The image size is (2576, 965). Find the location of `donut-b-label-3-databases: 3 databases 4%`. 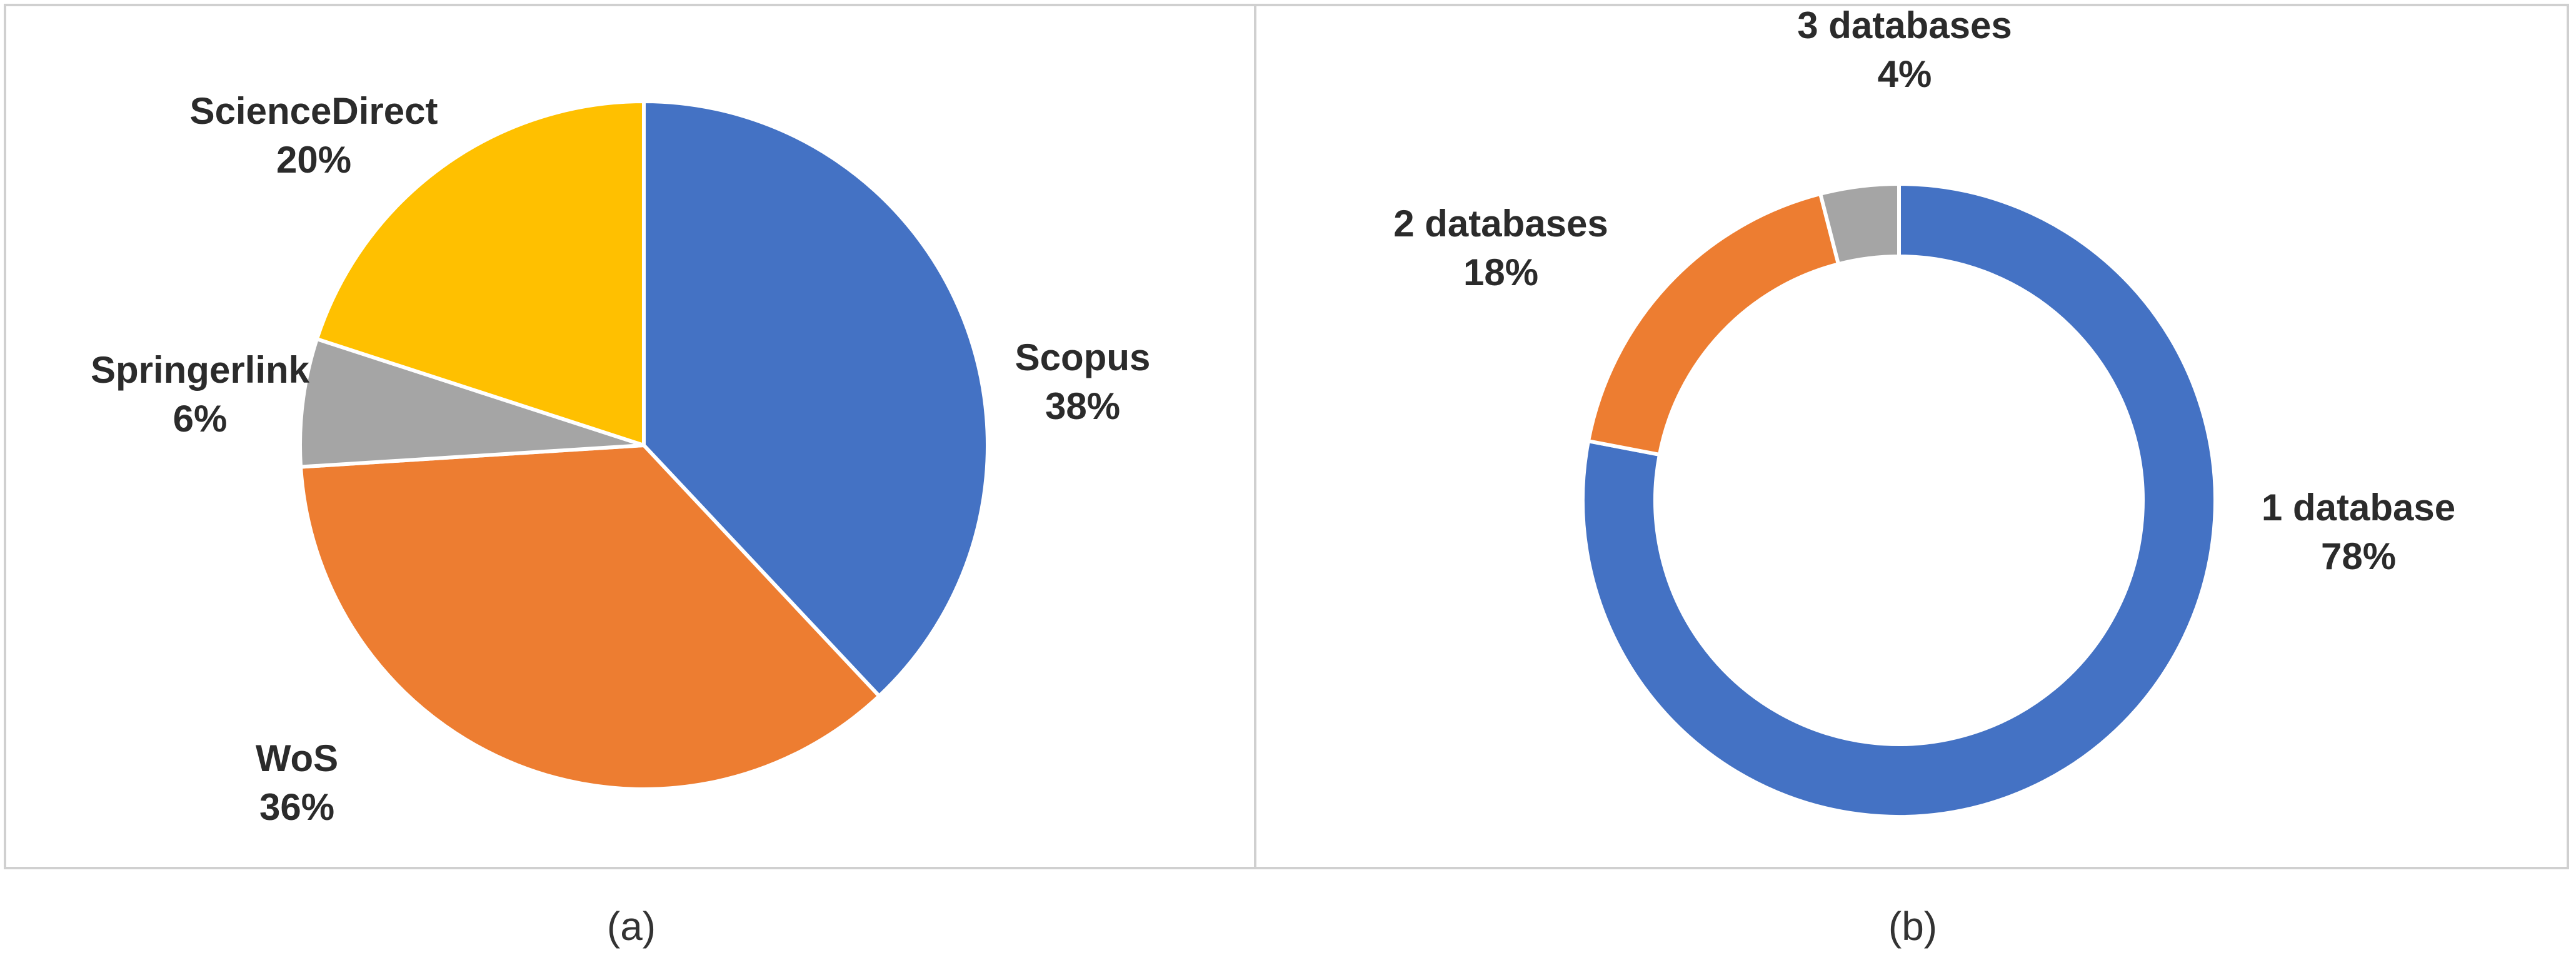

donut-b-label-3-databases: 3 databases 4% is located at coordinates (1904, 49).